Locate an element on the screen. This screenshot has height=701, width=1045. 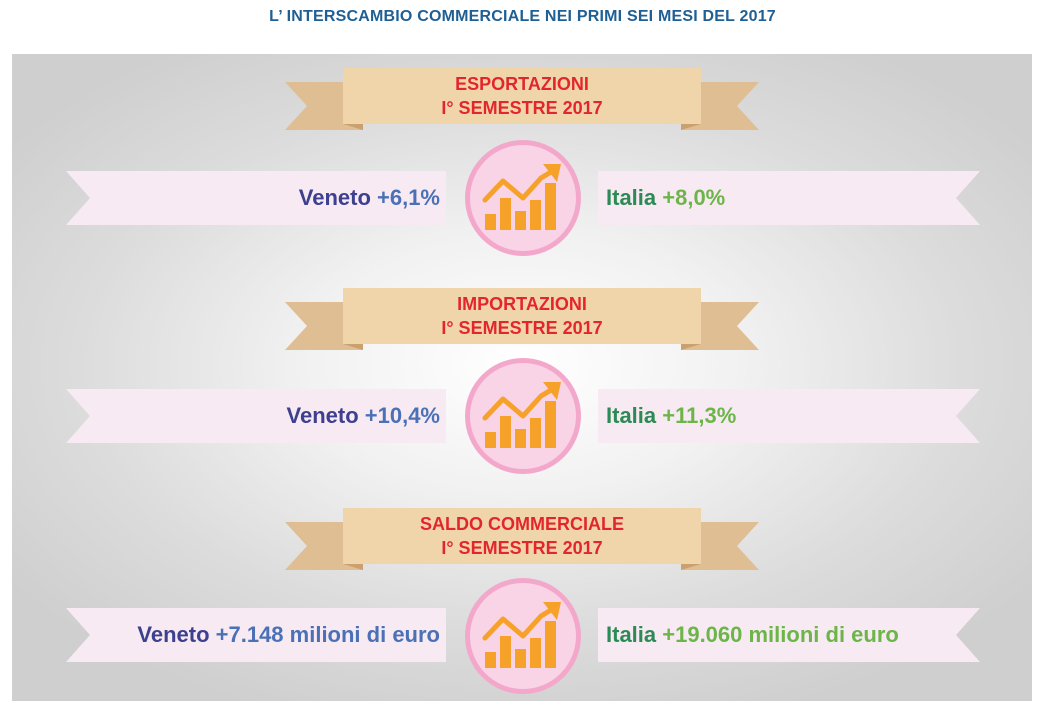
section-banner: IMPORTAZIONI I° SEMESTRE 2017 is located at coordinates (522, 320).